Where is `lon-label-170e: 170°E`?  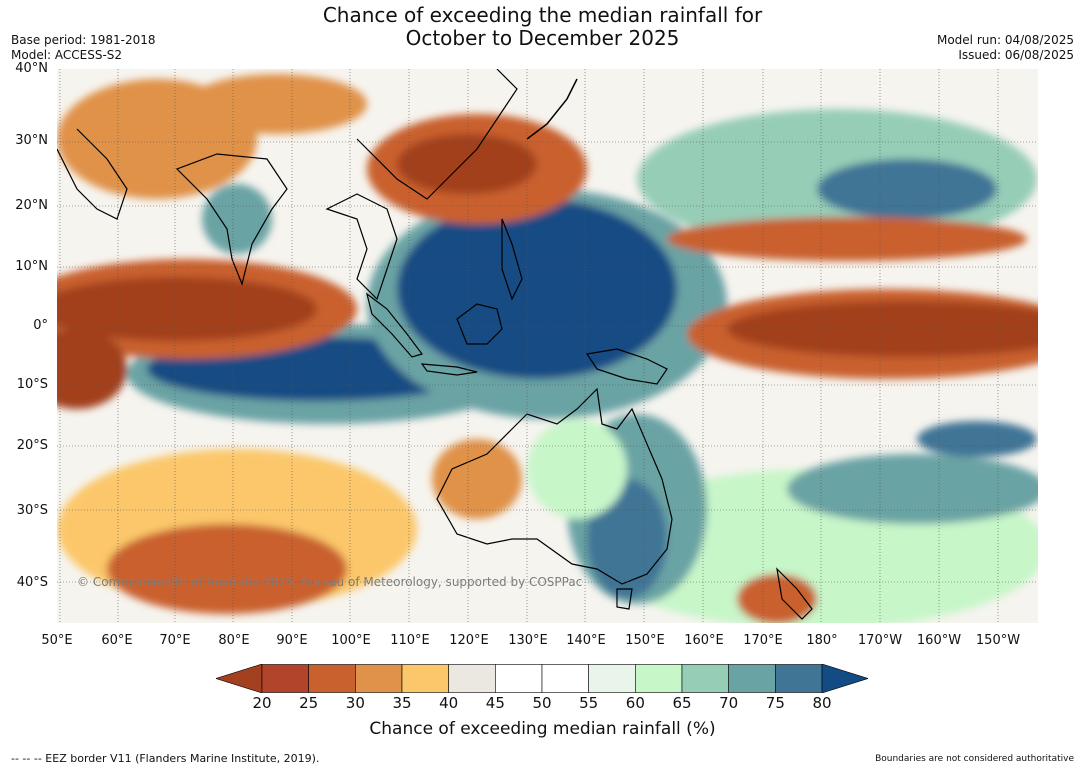 lon-label-170e: 170°E is located at coordinates (763, 640).